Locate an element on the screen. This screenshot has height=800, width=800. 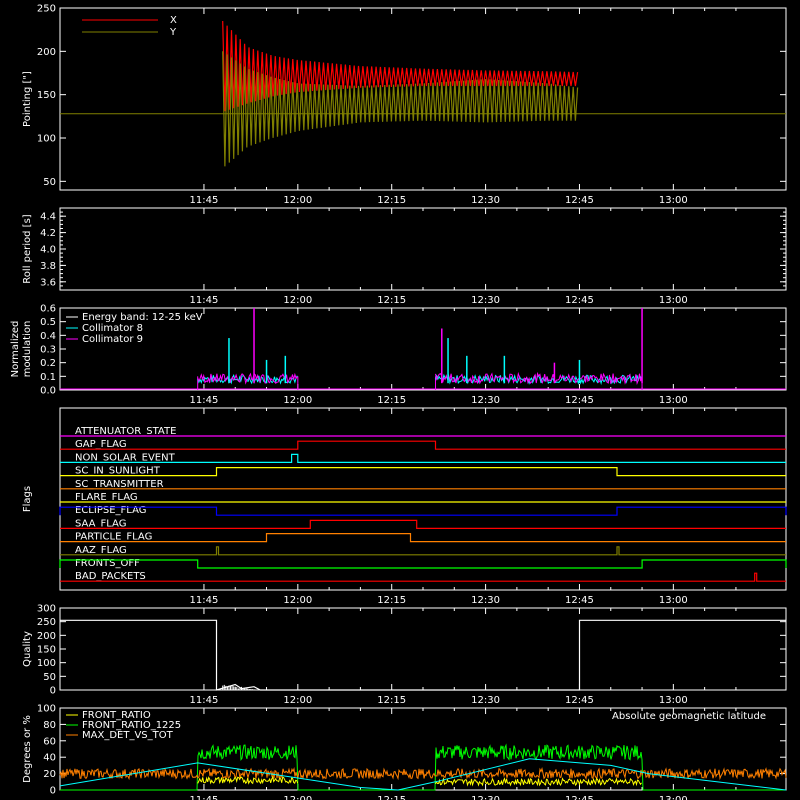
legend-label: Collimator 8 is located at coordinates (112, 328).